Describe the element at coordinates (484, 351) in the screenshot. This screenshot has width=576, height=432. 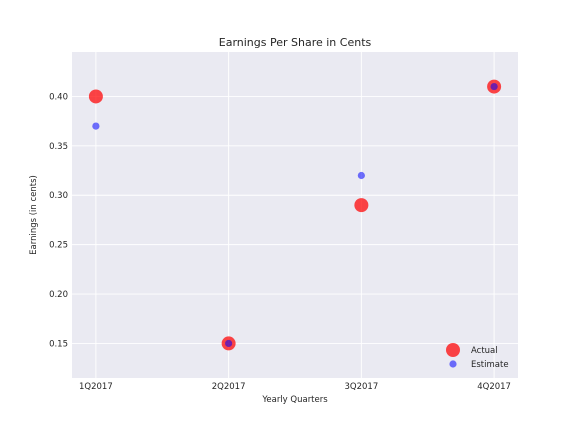
I see `legend-label: Actual` at that location.